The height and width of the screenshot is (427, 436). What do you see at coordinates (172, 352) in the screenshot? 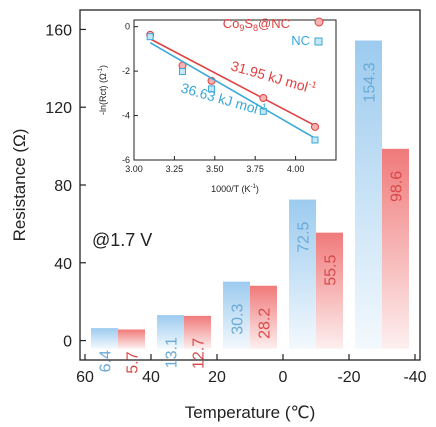
I see `bar-value-label: 13.1` at bounding box center [172, 352].